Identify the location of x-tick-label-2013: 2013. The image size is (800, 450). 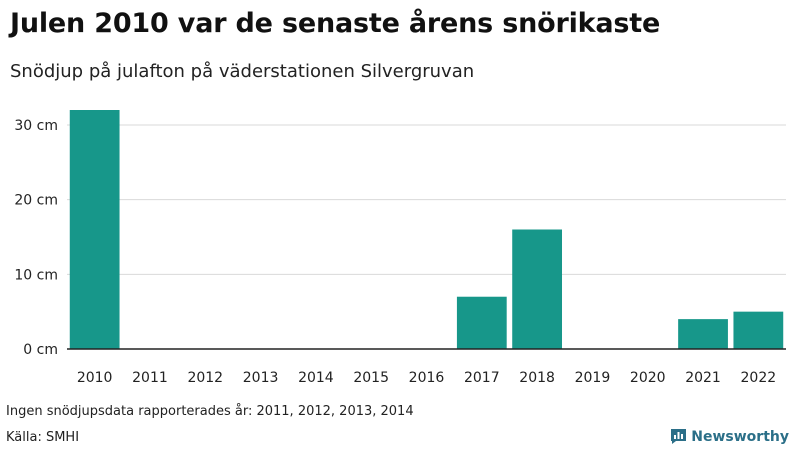
(261, 378).